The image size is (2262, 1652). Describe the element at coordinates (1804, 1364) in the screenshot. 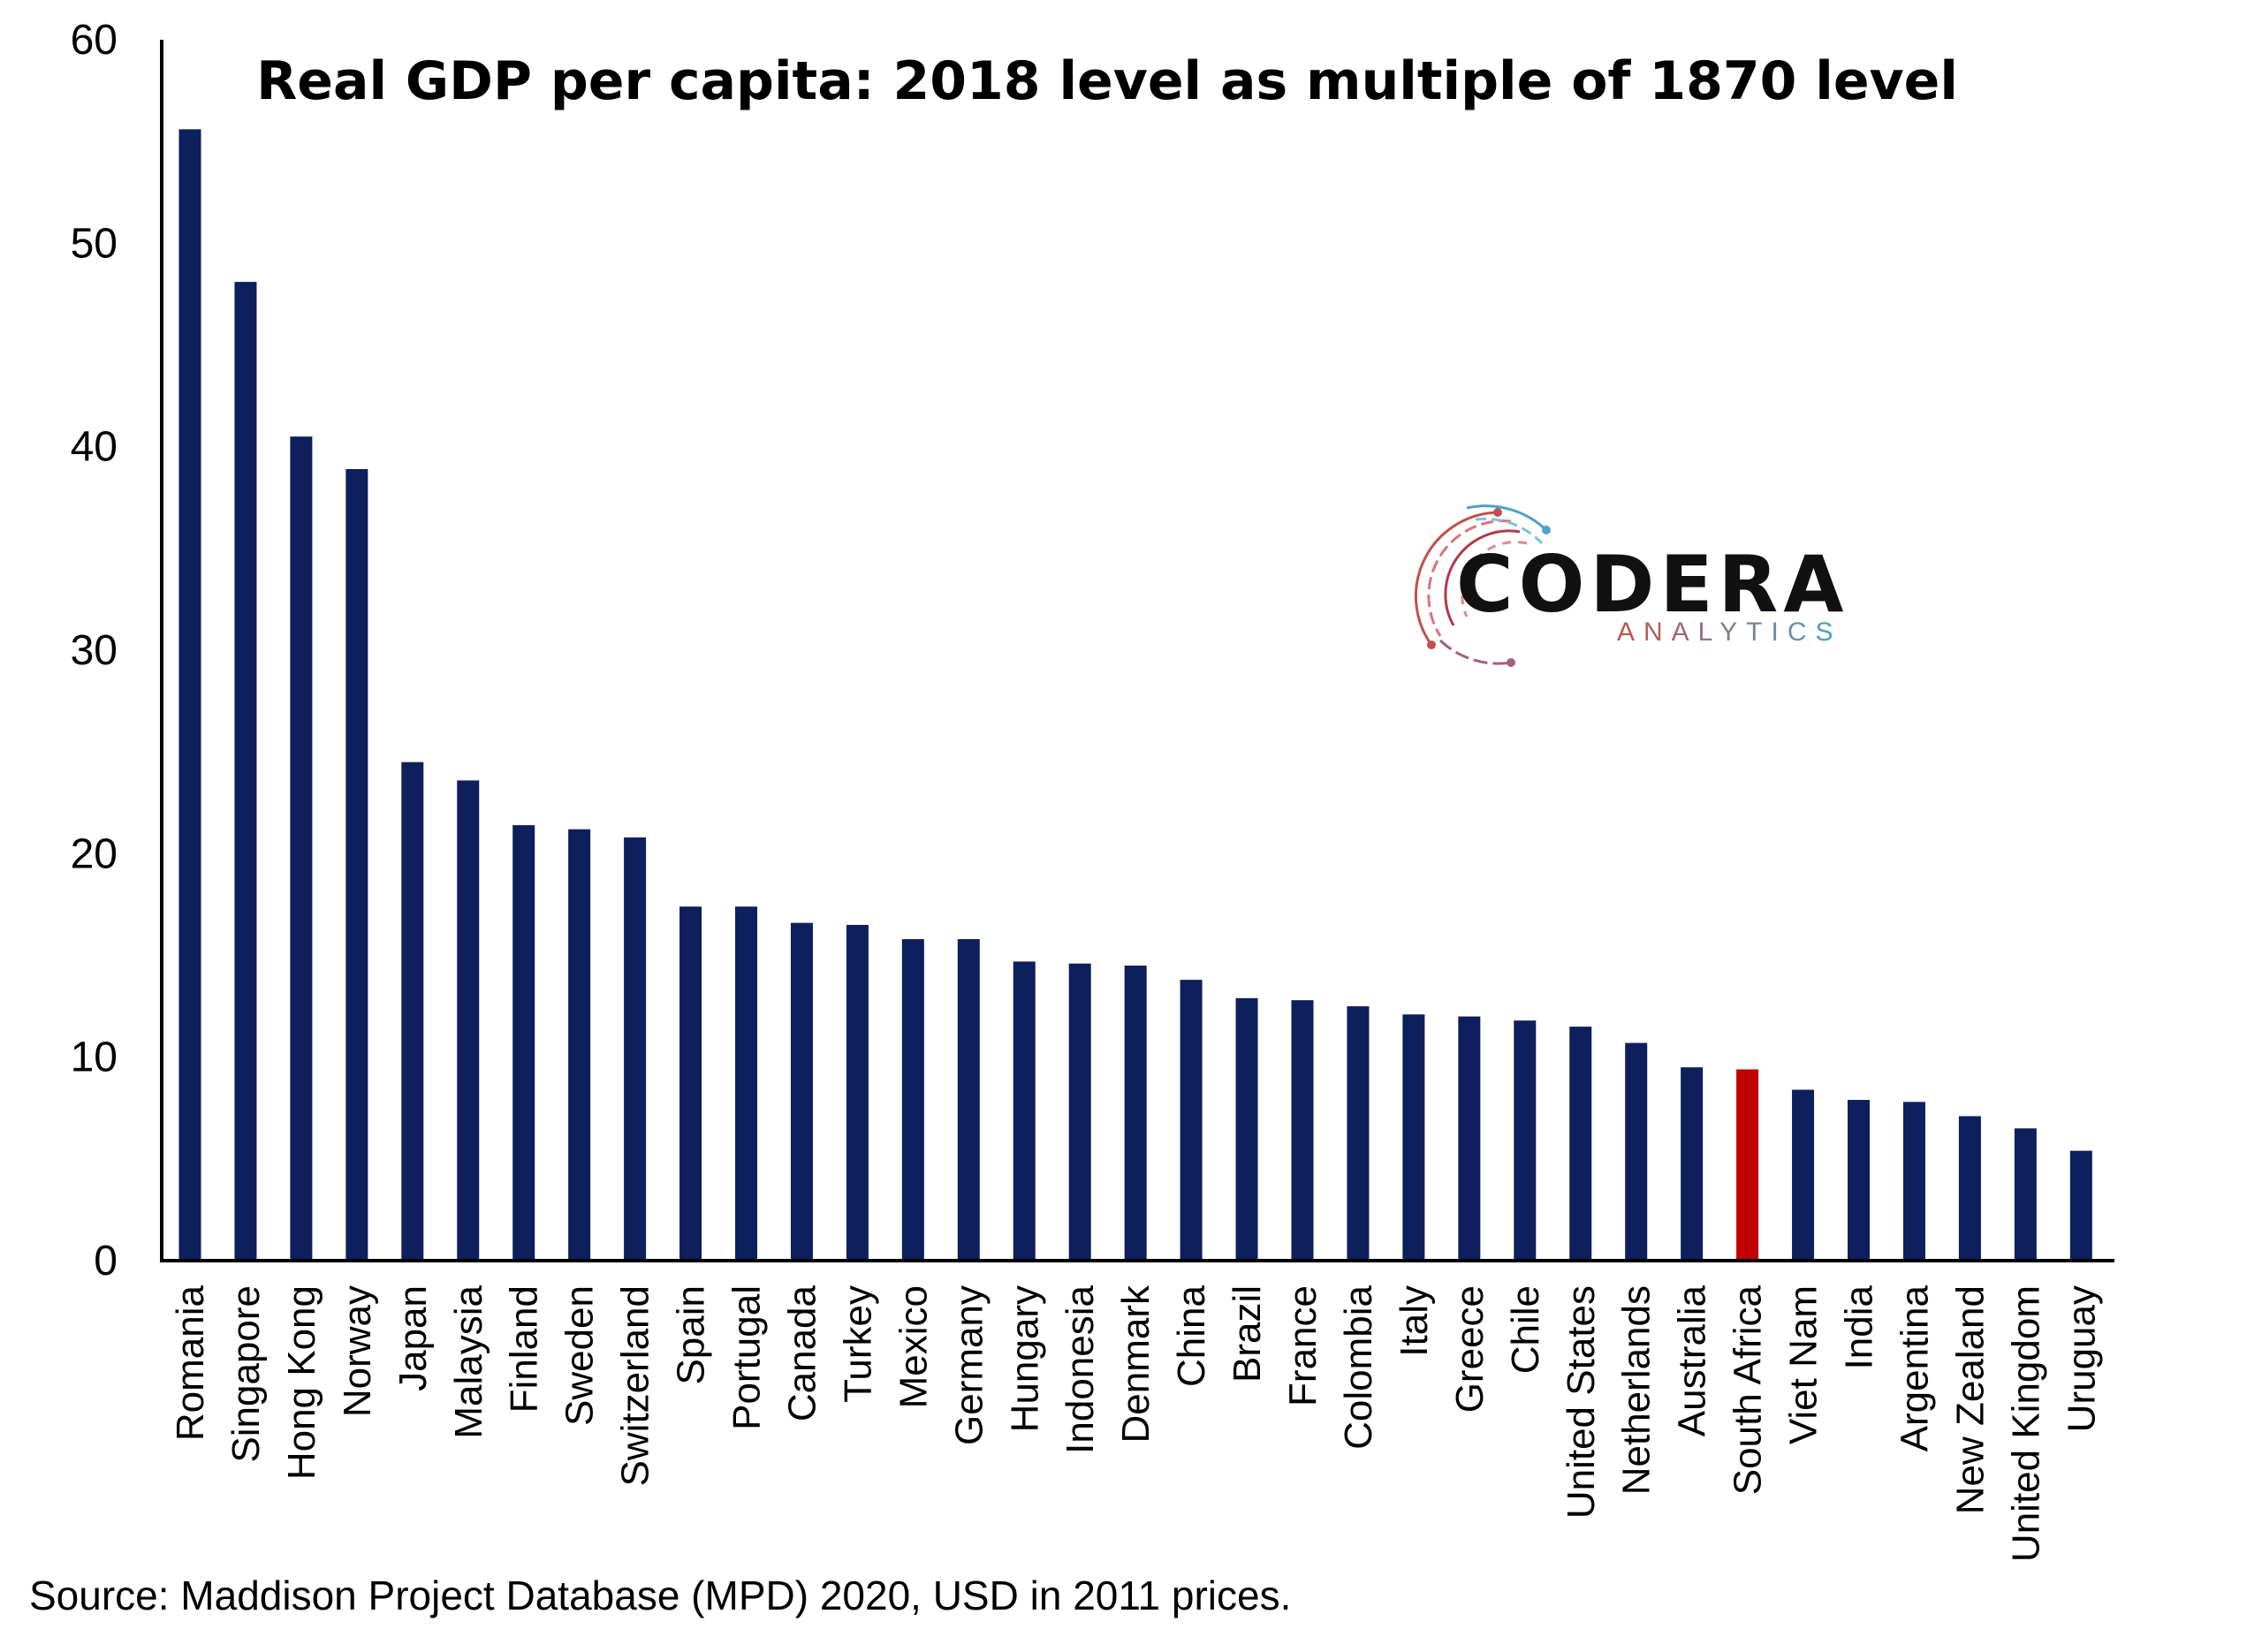

I see `category-label: Viet Nam` at that location.